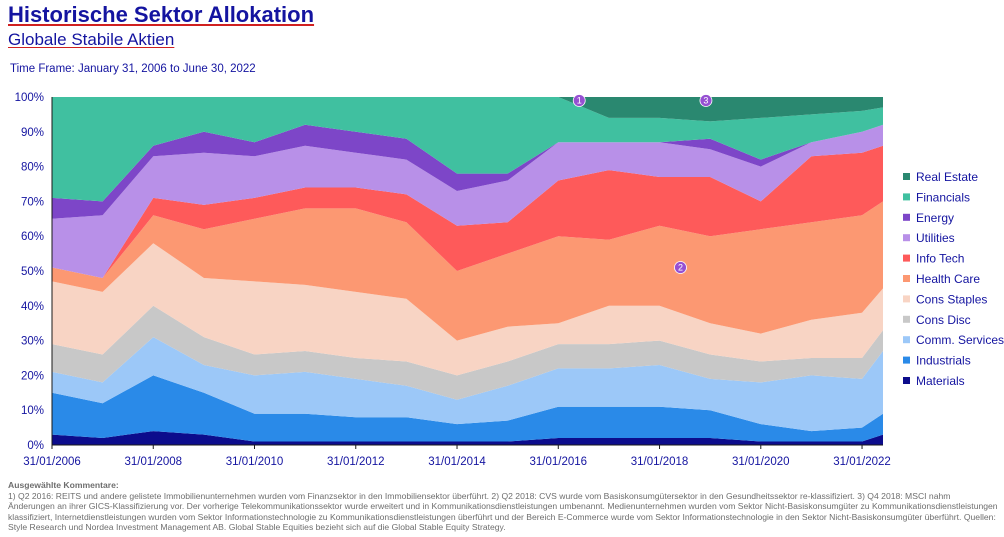  What do you see at coordinates (960, 340) in the screenshot?
I see `legend-label: Comm. Services` at bounding box center [960, 340].